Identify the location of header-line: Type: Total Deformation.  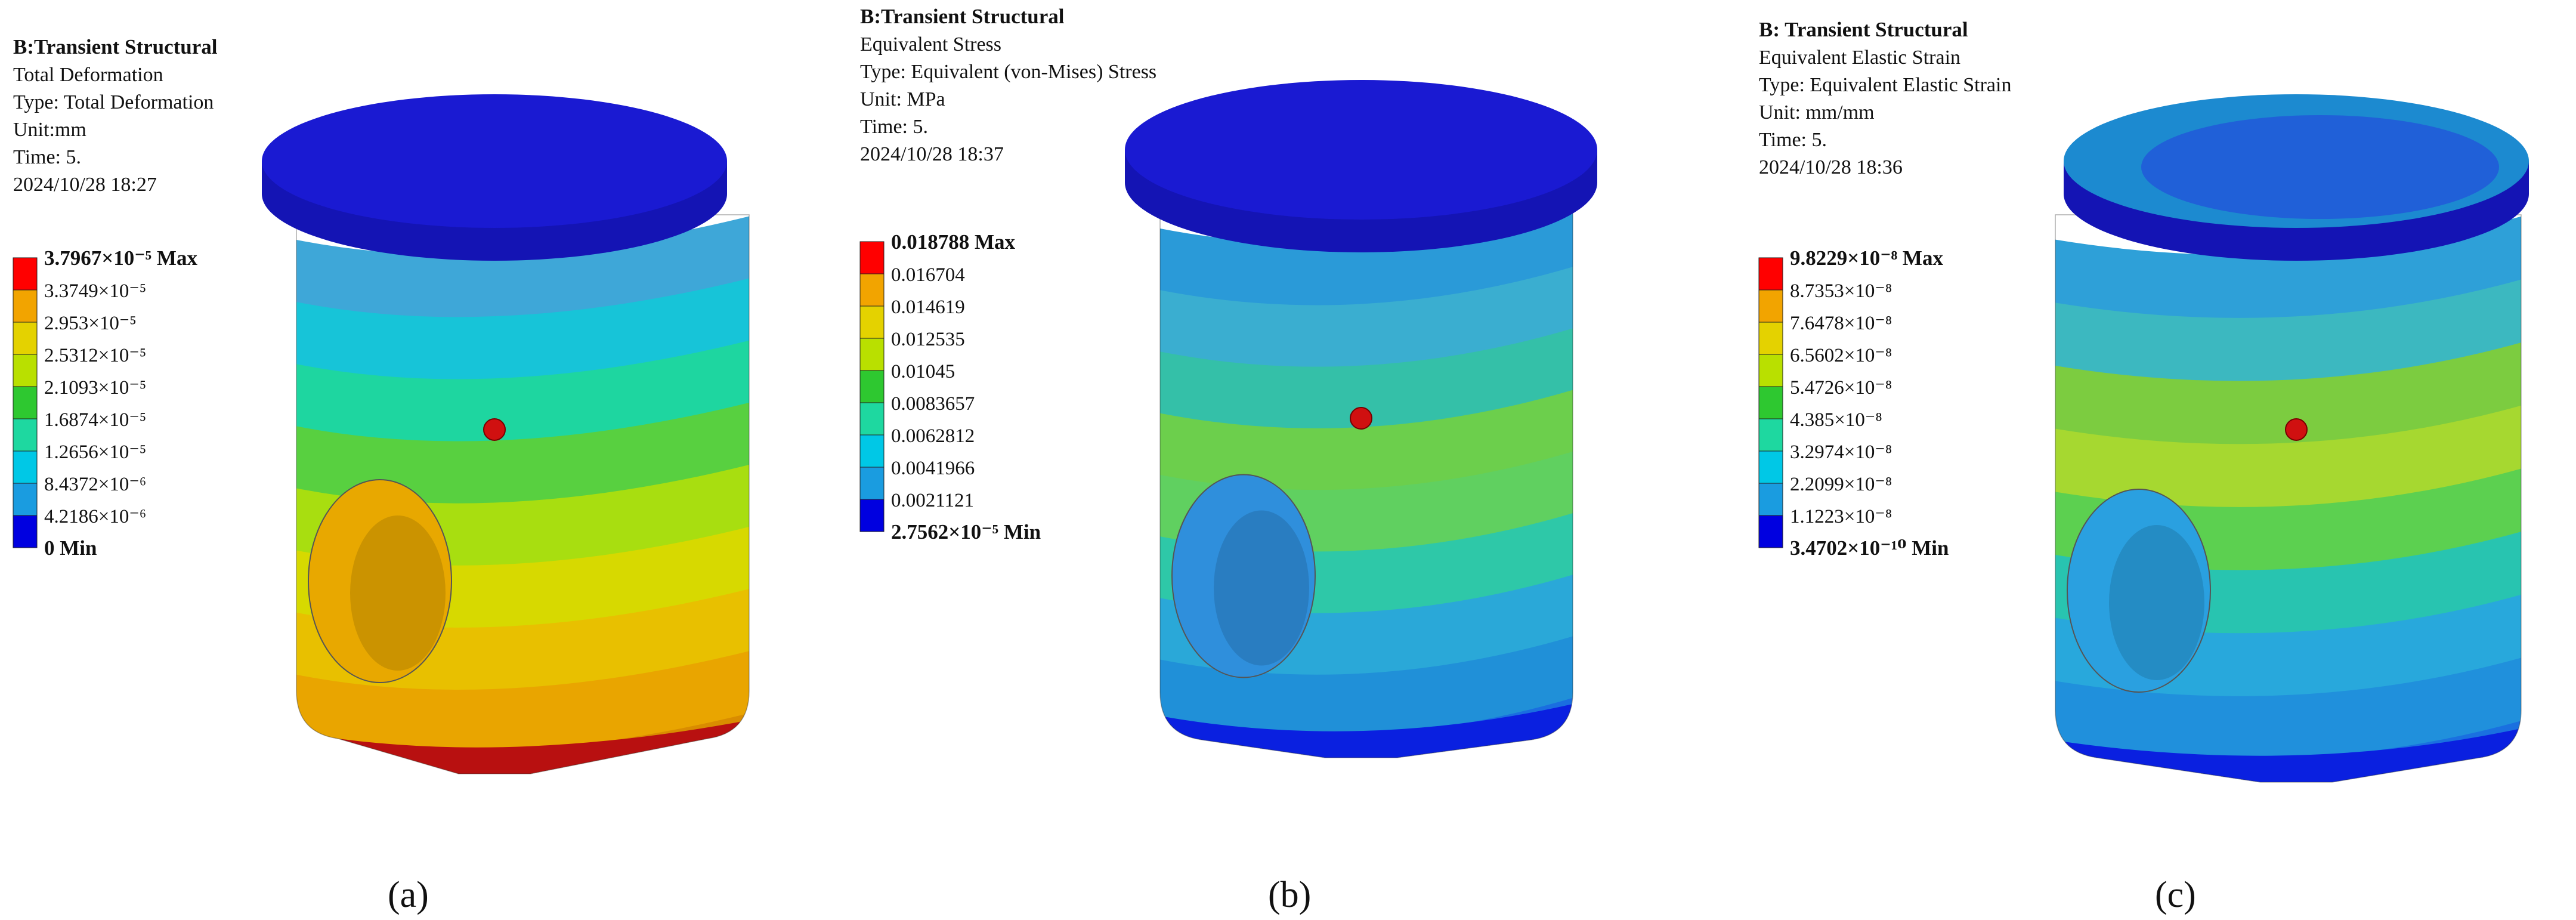
(113, 102).